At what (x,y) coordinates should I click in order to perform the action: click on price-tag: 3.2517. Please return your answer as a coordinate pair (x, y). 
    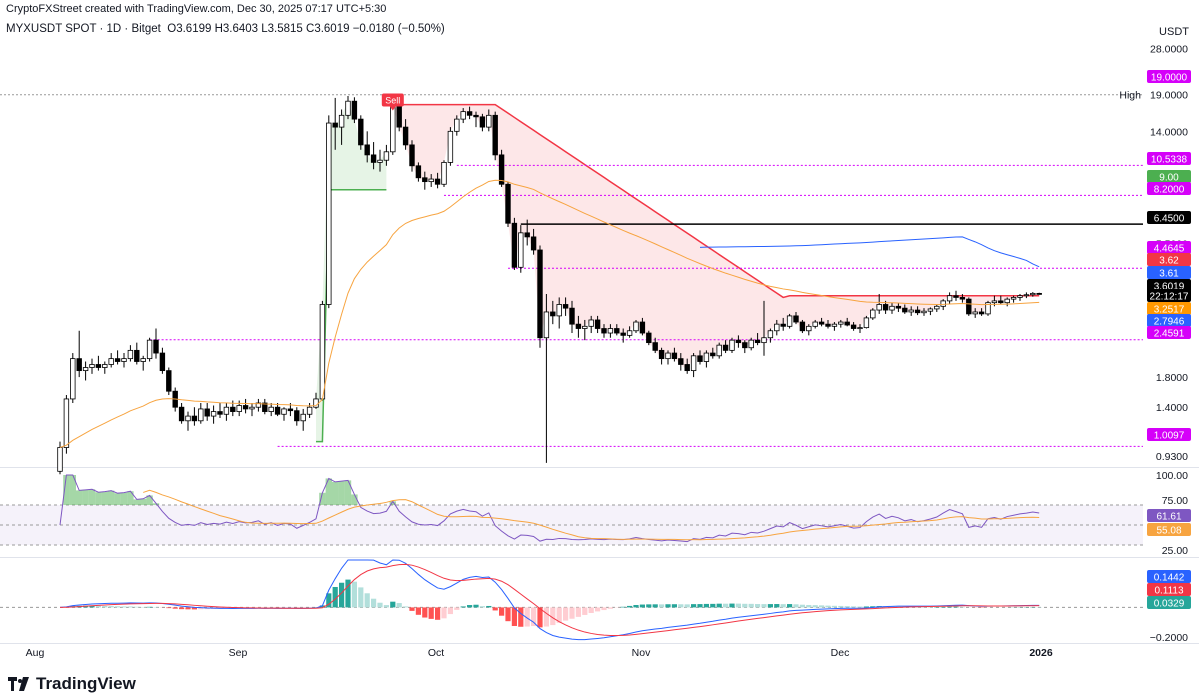
    Looking at the image, I should click on (1169, 309).